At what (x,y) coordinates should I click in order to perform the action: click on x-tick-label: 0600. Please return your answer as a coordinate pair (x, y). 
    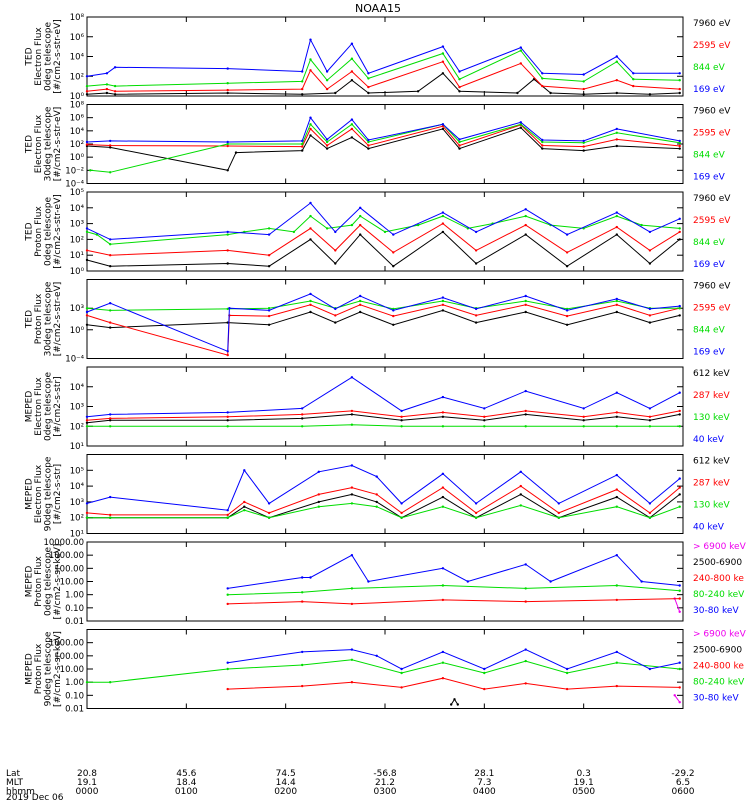
    Looking at the image, I should click on (683, 792).